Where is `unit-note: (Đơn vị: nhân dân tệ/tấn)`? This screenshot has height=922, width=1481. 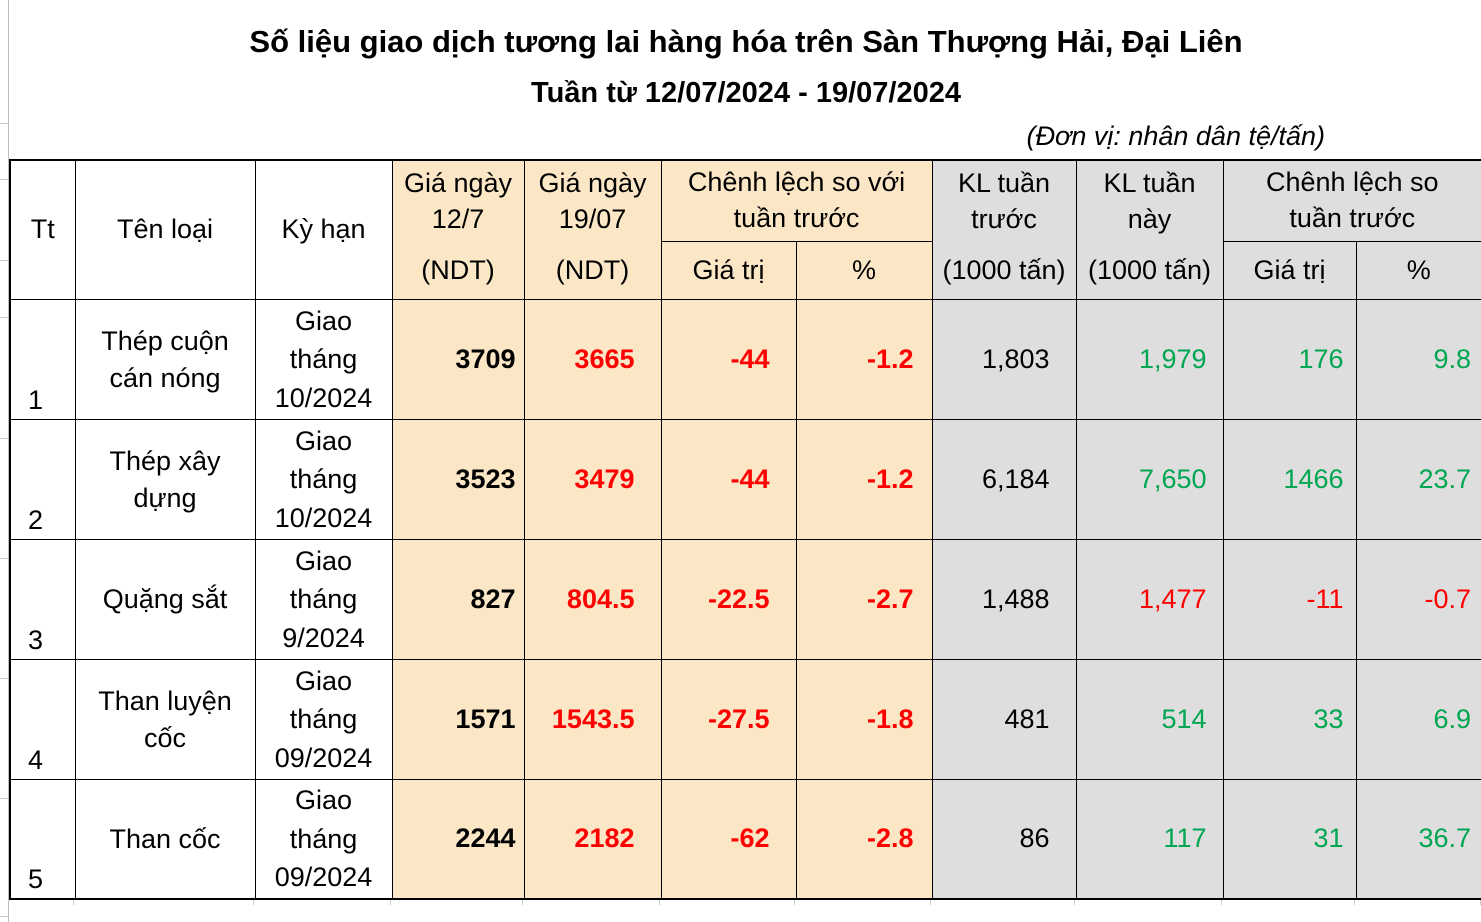
unit-note: (Đơn vị: nhân dân tệ/tấn) is located at coordinates (1176, 136).